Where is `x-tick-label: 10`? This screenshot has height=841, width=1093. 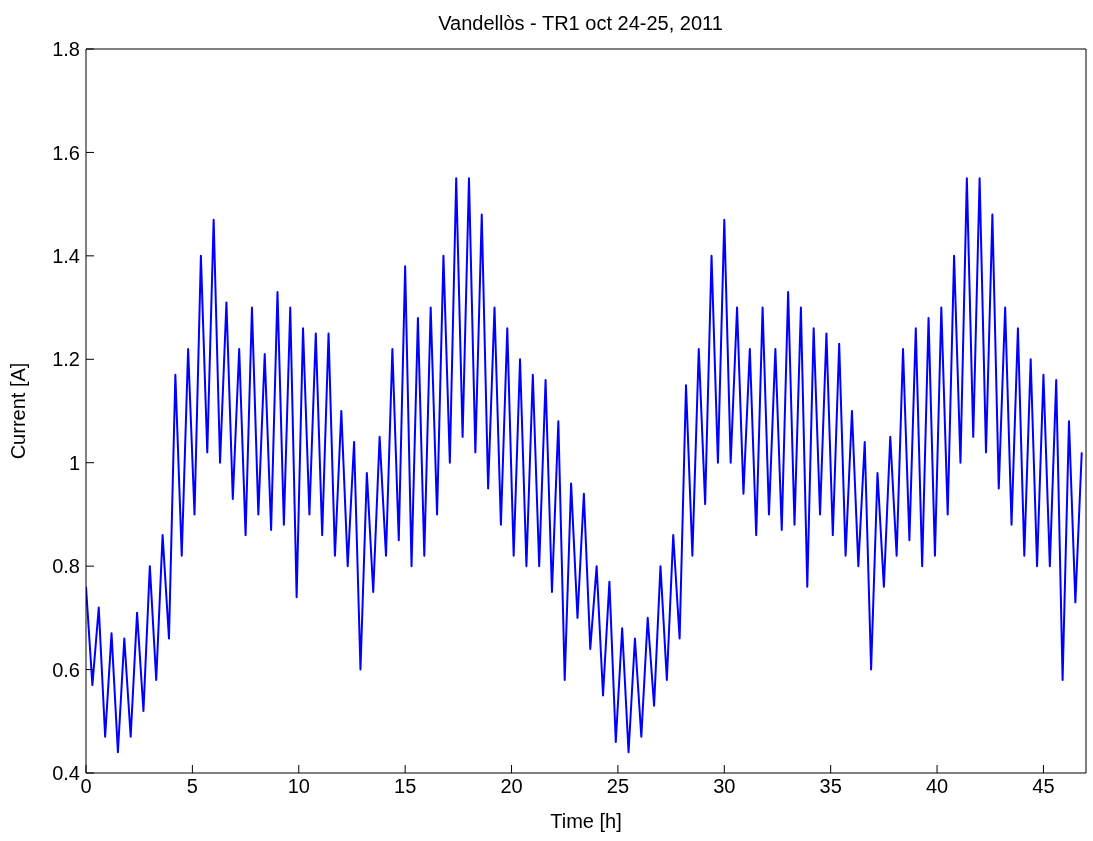
x-tick-label: 10 is located at coordinates (298, 786).